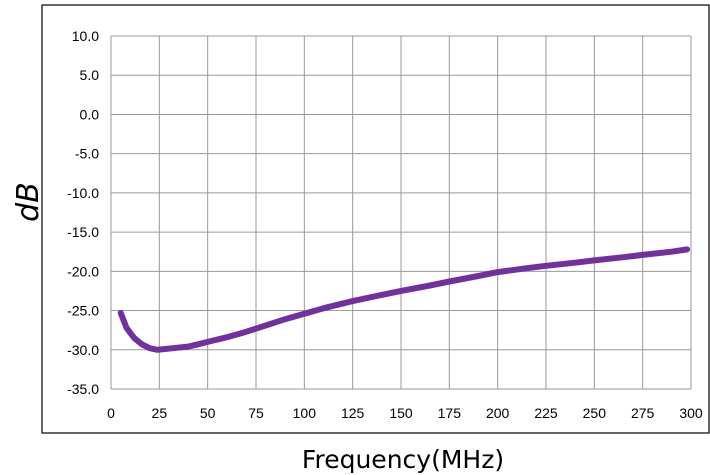 The image size is (710, 475). Describe the element at coordinates (83, 350) in the screenshot. I see `y-tick-label: -30.0` at that location.